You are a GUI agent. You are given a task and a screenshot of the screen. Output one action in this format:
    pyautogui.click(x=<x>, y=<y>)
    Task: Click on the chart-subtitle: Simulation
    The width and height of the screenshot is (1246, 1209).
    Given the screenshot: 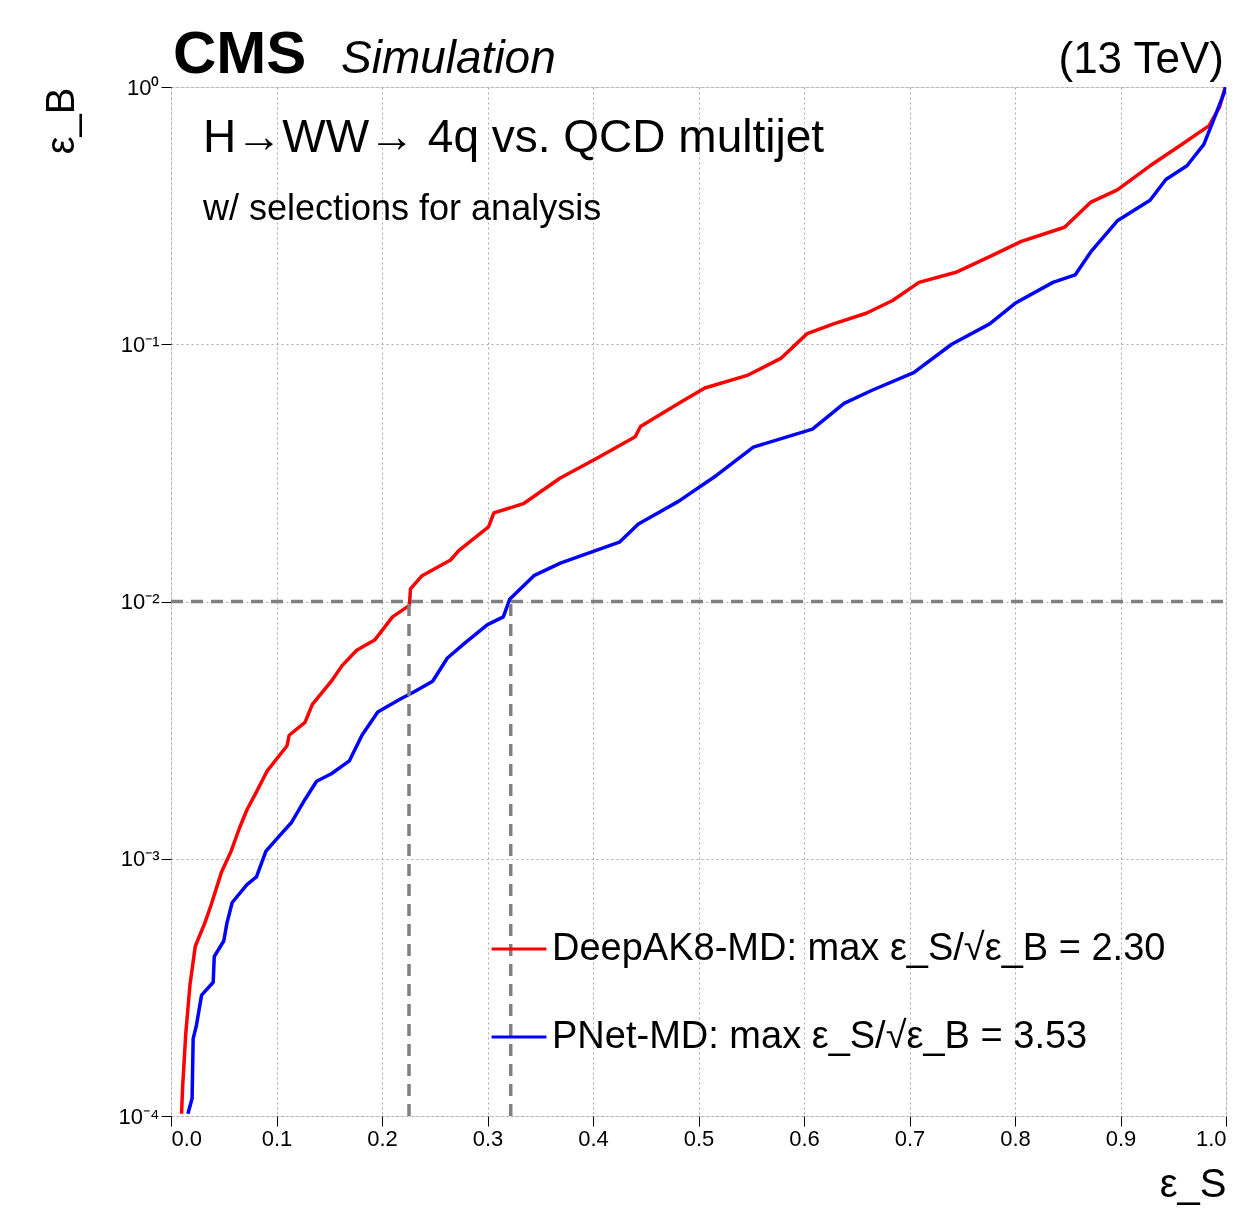 What is the action you would take?
    pyautogui.click(x=448, y=57)
    